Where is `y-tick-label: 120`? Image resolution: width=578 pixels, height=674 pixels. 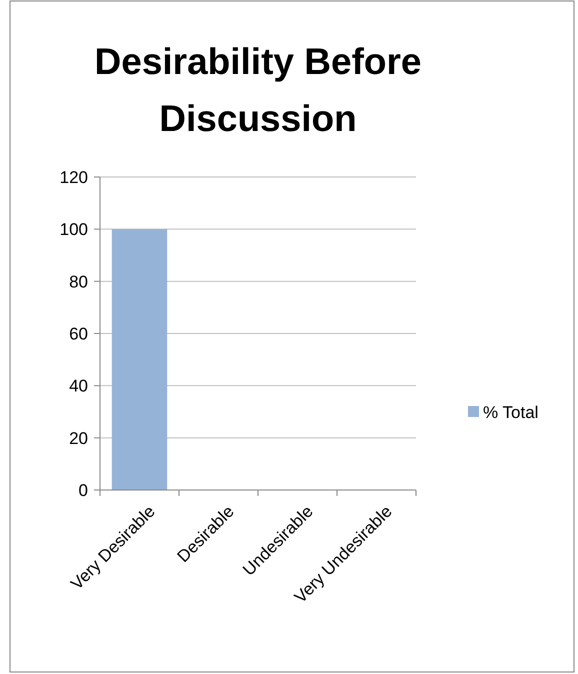 y-tick-label: 120 is located at coordinates (74, 177).